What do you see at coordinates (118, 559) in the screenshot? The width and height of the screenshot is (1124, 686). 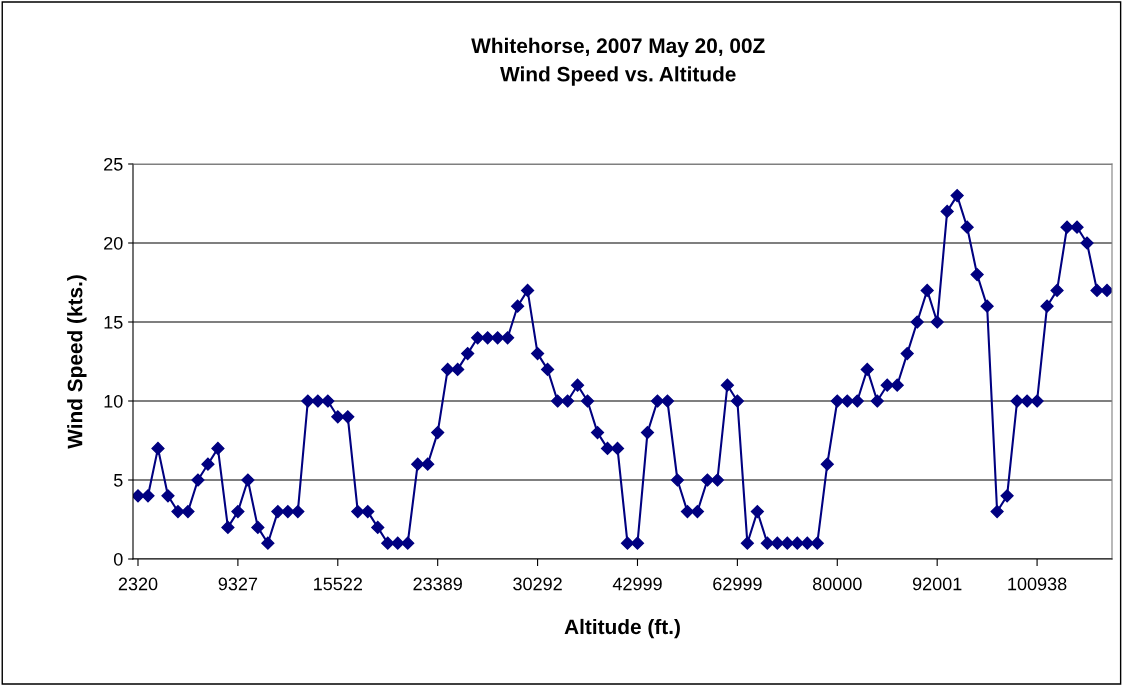 I see `y-tick-label: 0` at bounding box center [118, 559].